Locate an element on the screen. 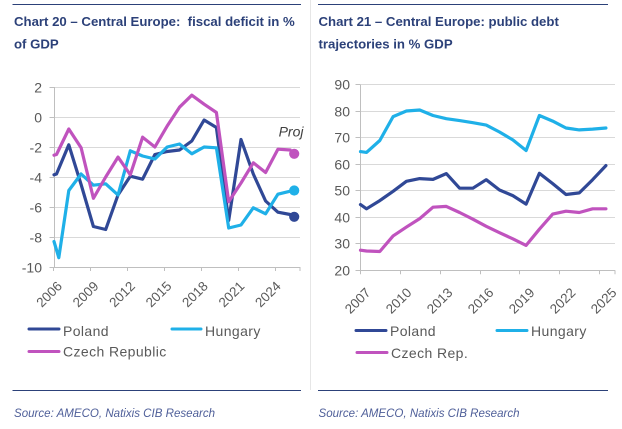  svg-text: 70 is located at coordinates (342, 137).